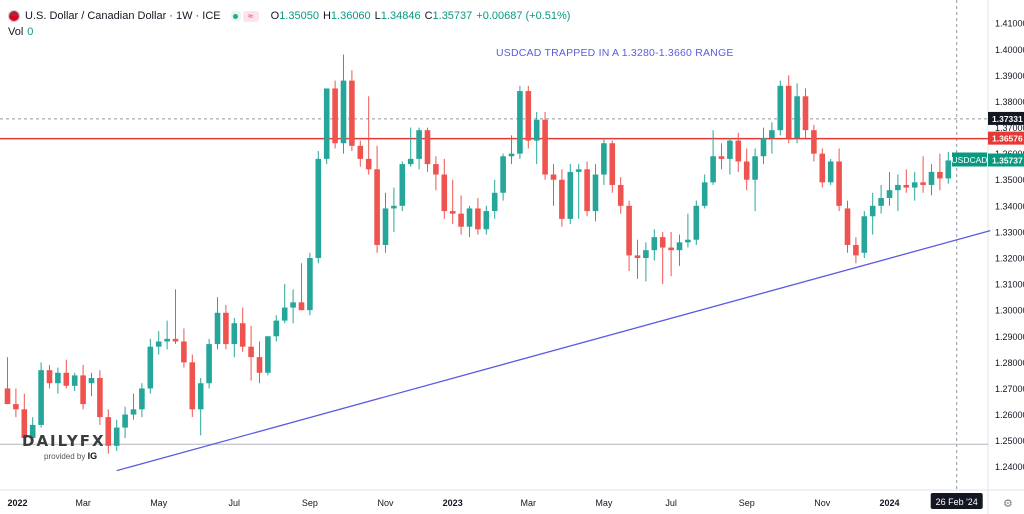  What do you see at coordinates (250, 16) in the screenshot?
I see `wave-icon: ≈` at bounding box center [250, 16].